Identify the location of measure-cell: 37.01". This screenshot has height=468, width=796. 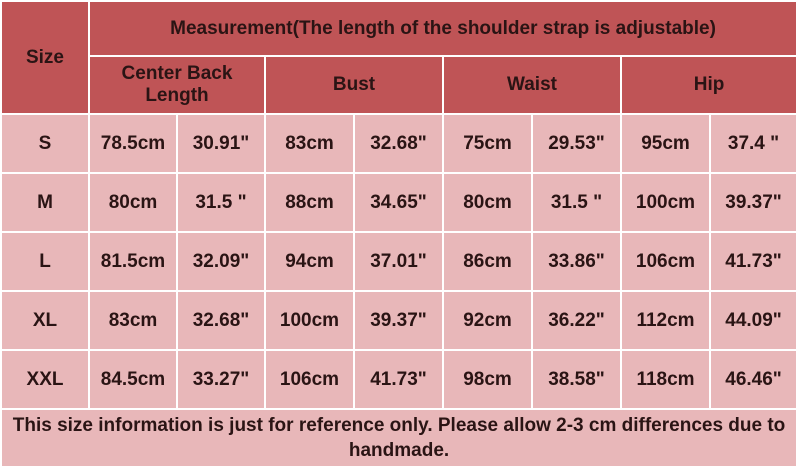
(398, 261).